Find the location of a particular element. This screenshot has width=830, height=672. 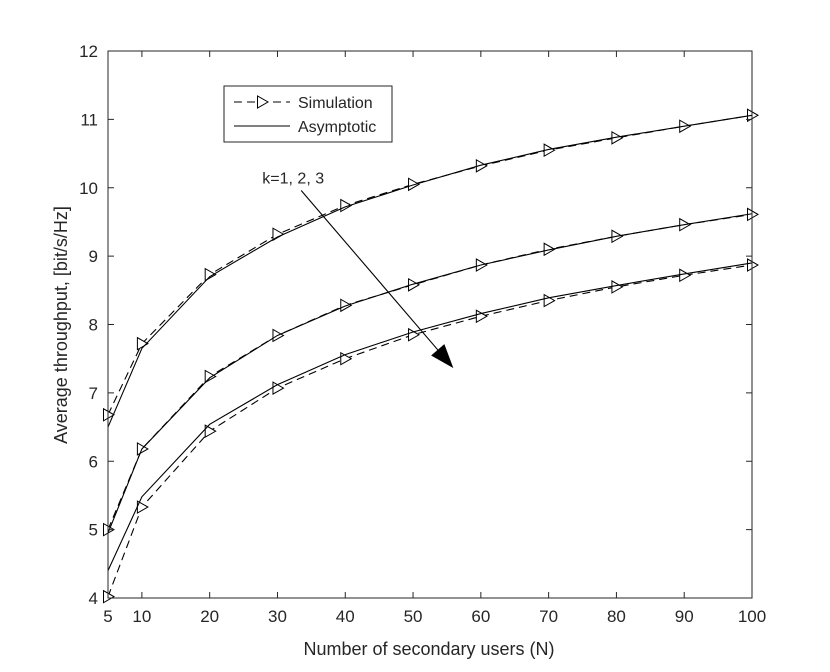

x-tick-label: 70 is located at coordinates (548, 616).